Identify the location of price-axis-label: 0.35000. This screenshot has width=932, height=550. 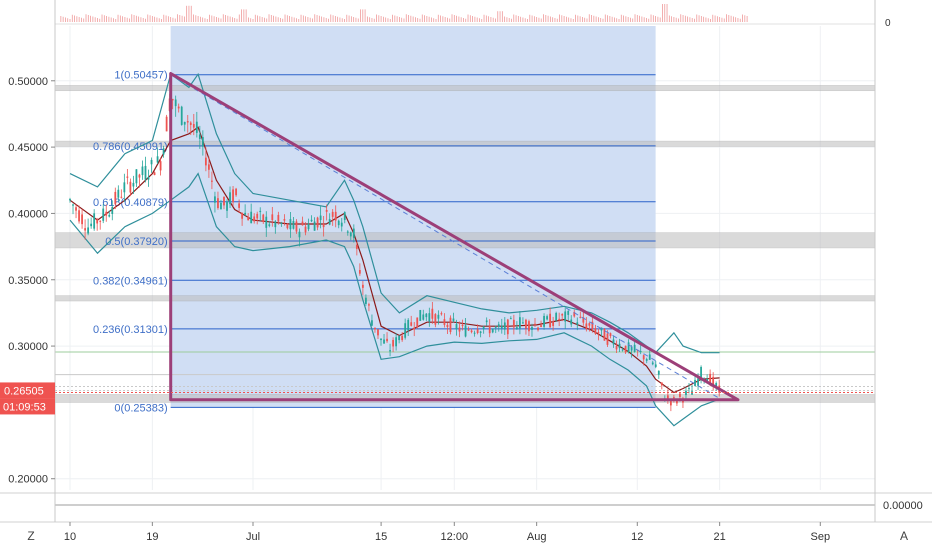
(28, 281).